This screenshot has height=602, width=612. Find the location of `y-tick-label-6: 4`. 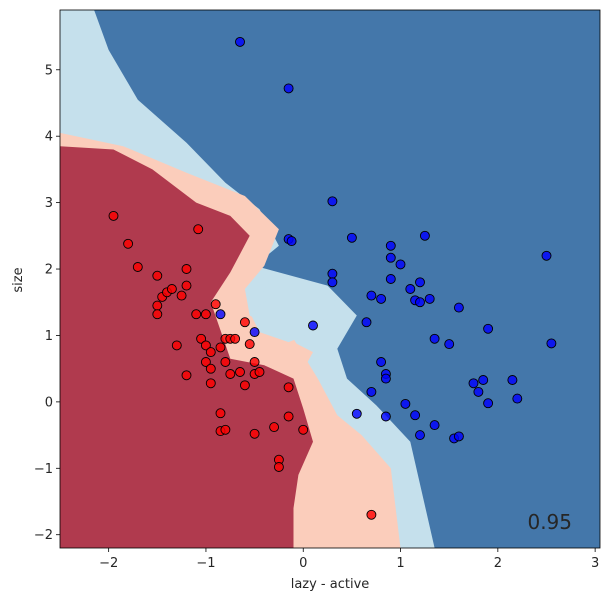

y-tick-label-6: 4 is located at coordinates (49, 137).